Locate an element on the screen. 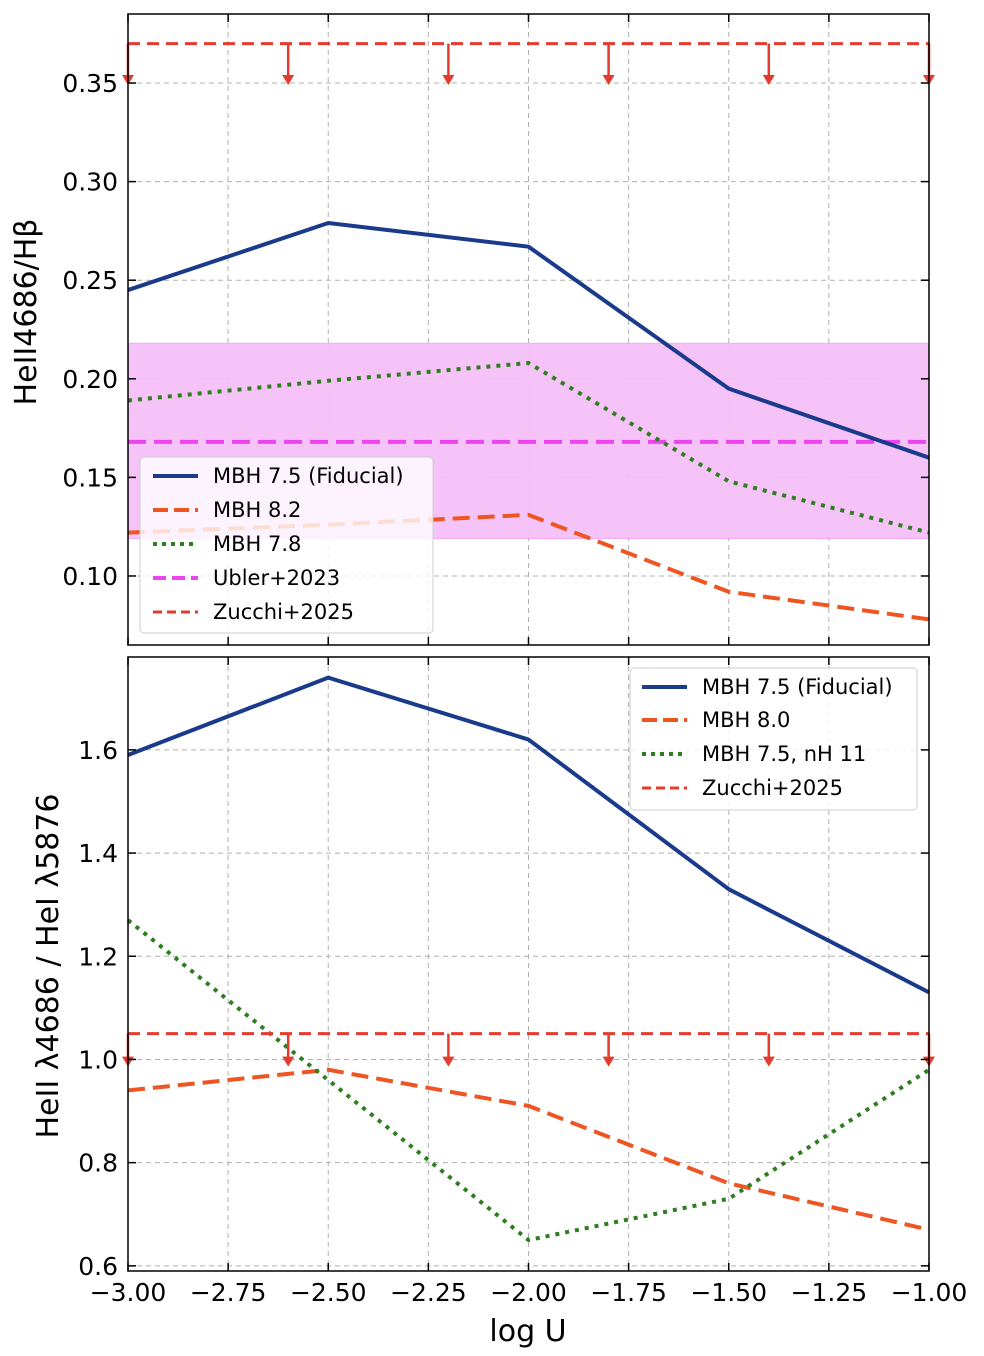 The height and width of the screenshot is (1356, 984). bottom-legend-label-zucchi: Zucchi+2025 is located at coordinates (772, 788).